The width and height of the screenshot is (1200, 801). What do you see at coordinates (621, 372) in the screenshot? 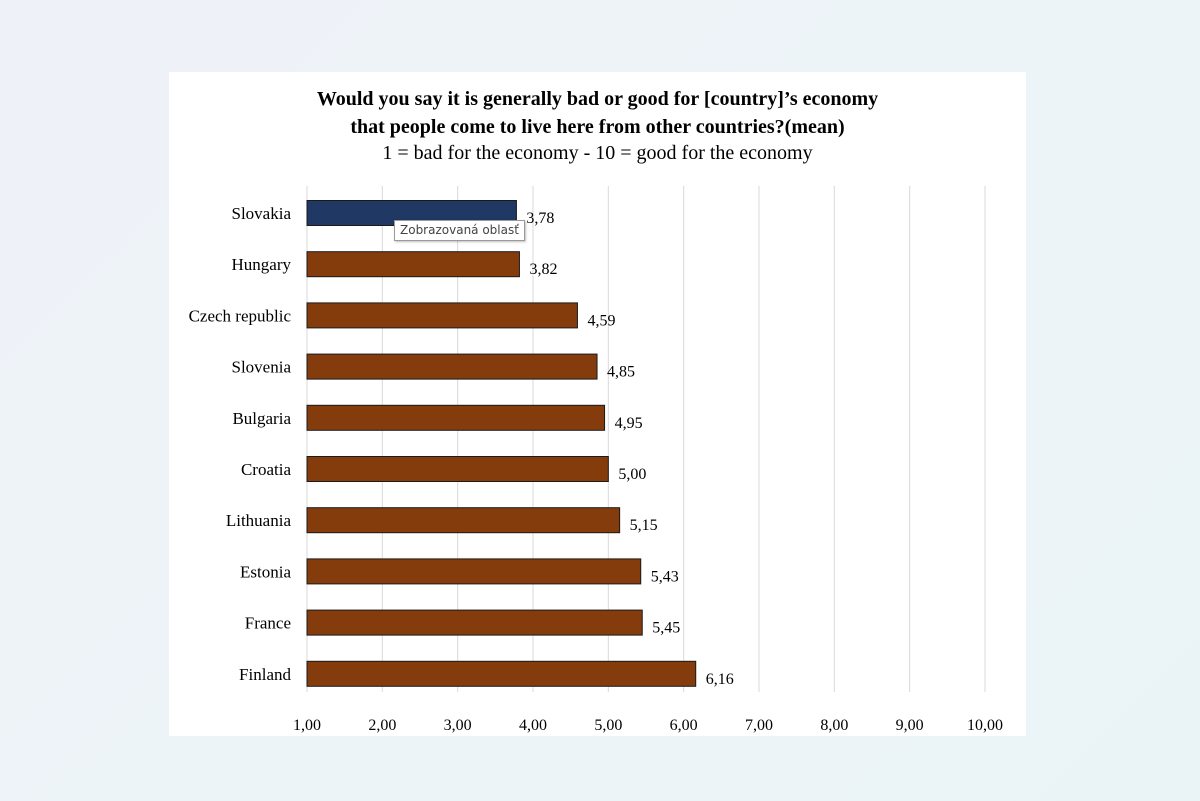
I see `value-label: 4,85` at bounding box center [621, 372].